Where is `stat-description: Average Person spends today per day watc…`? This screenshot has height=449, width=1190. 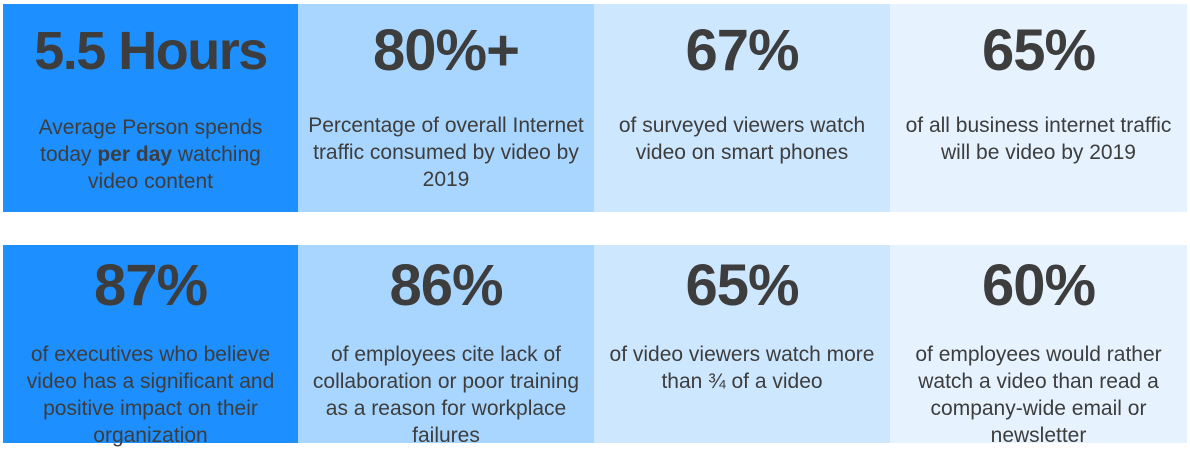 stat-description: Average Person spends today per day watc… is located at coordinates (150, 154).